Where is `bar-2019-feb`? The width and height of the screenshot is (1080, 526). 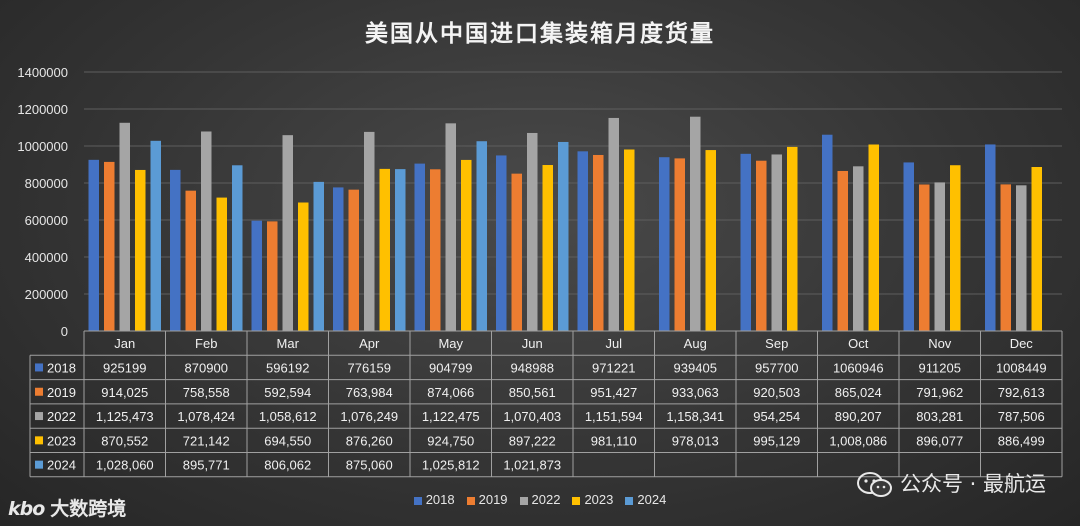 bar-2019-feb is located at coordinates (190, 260).